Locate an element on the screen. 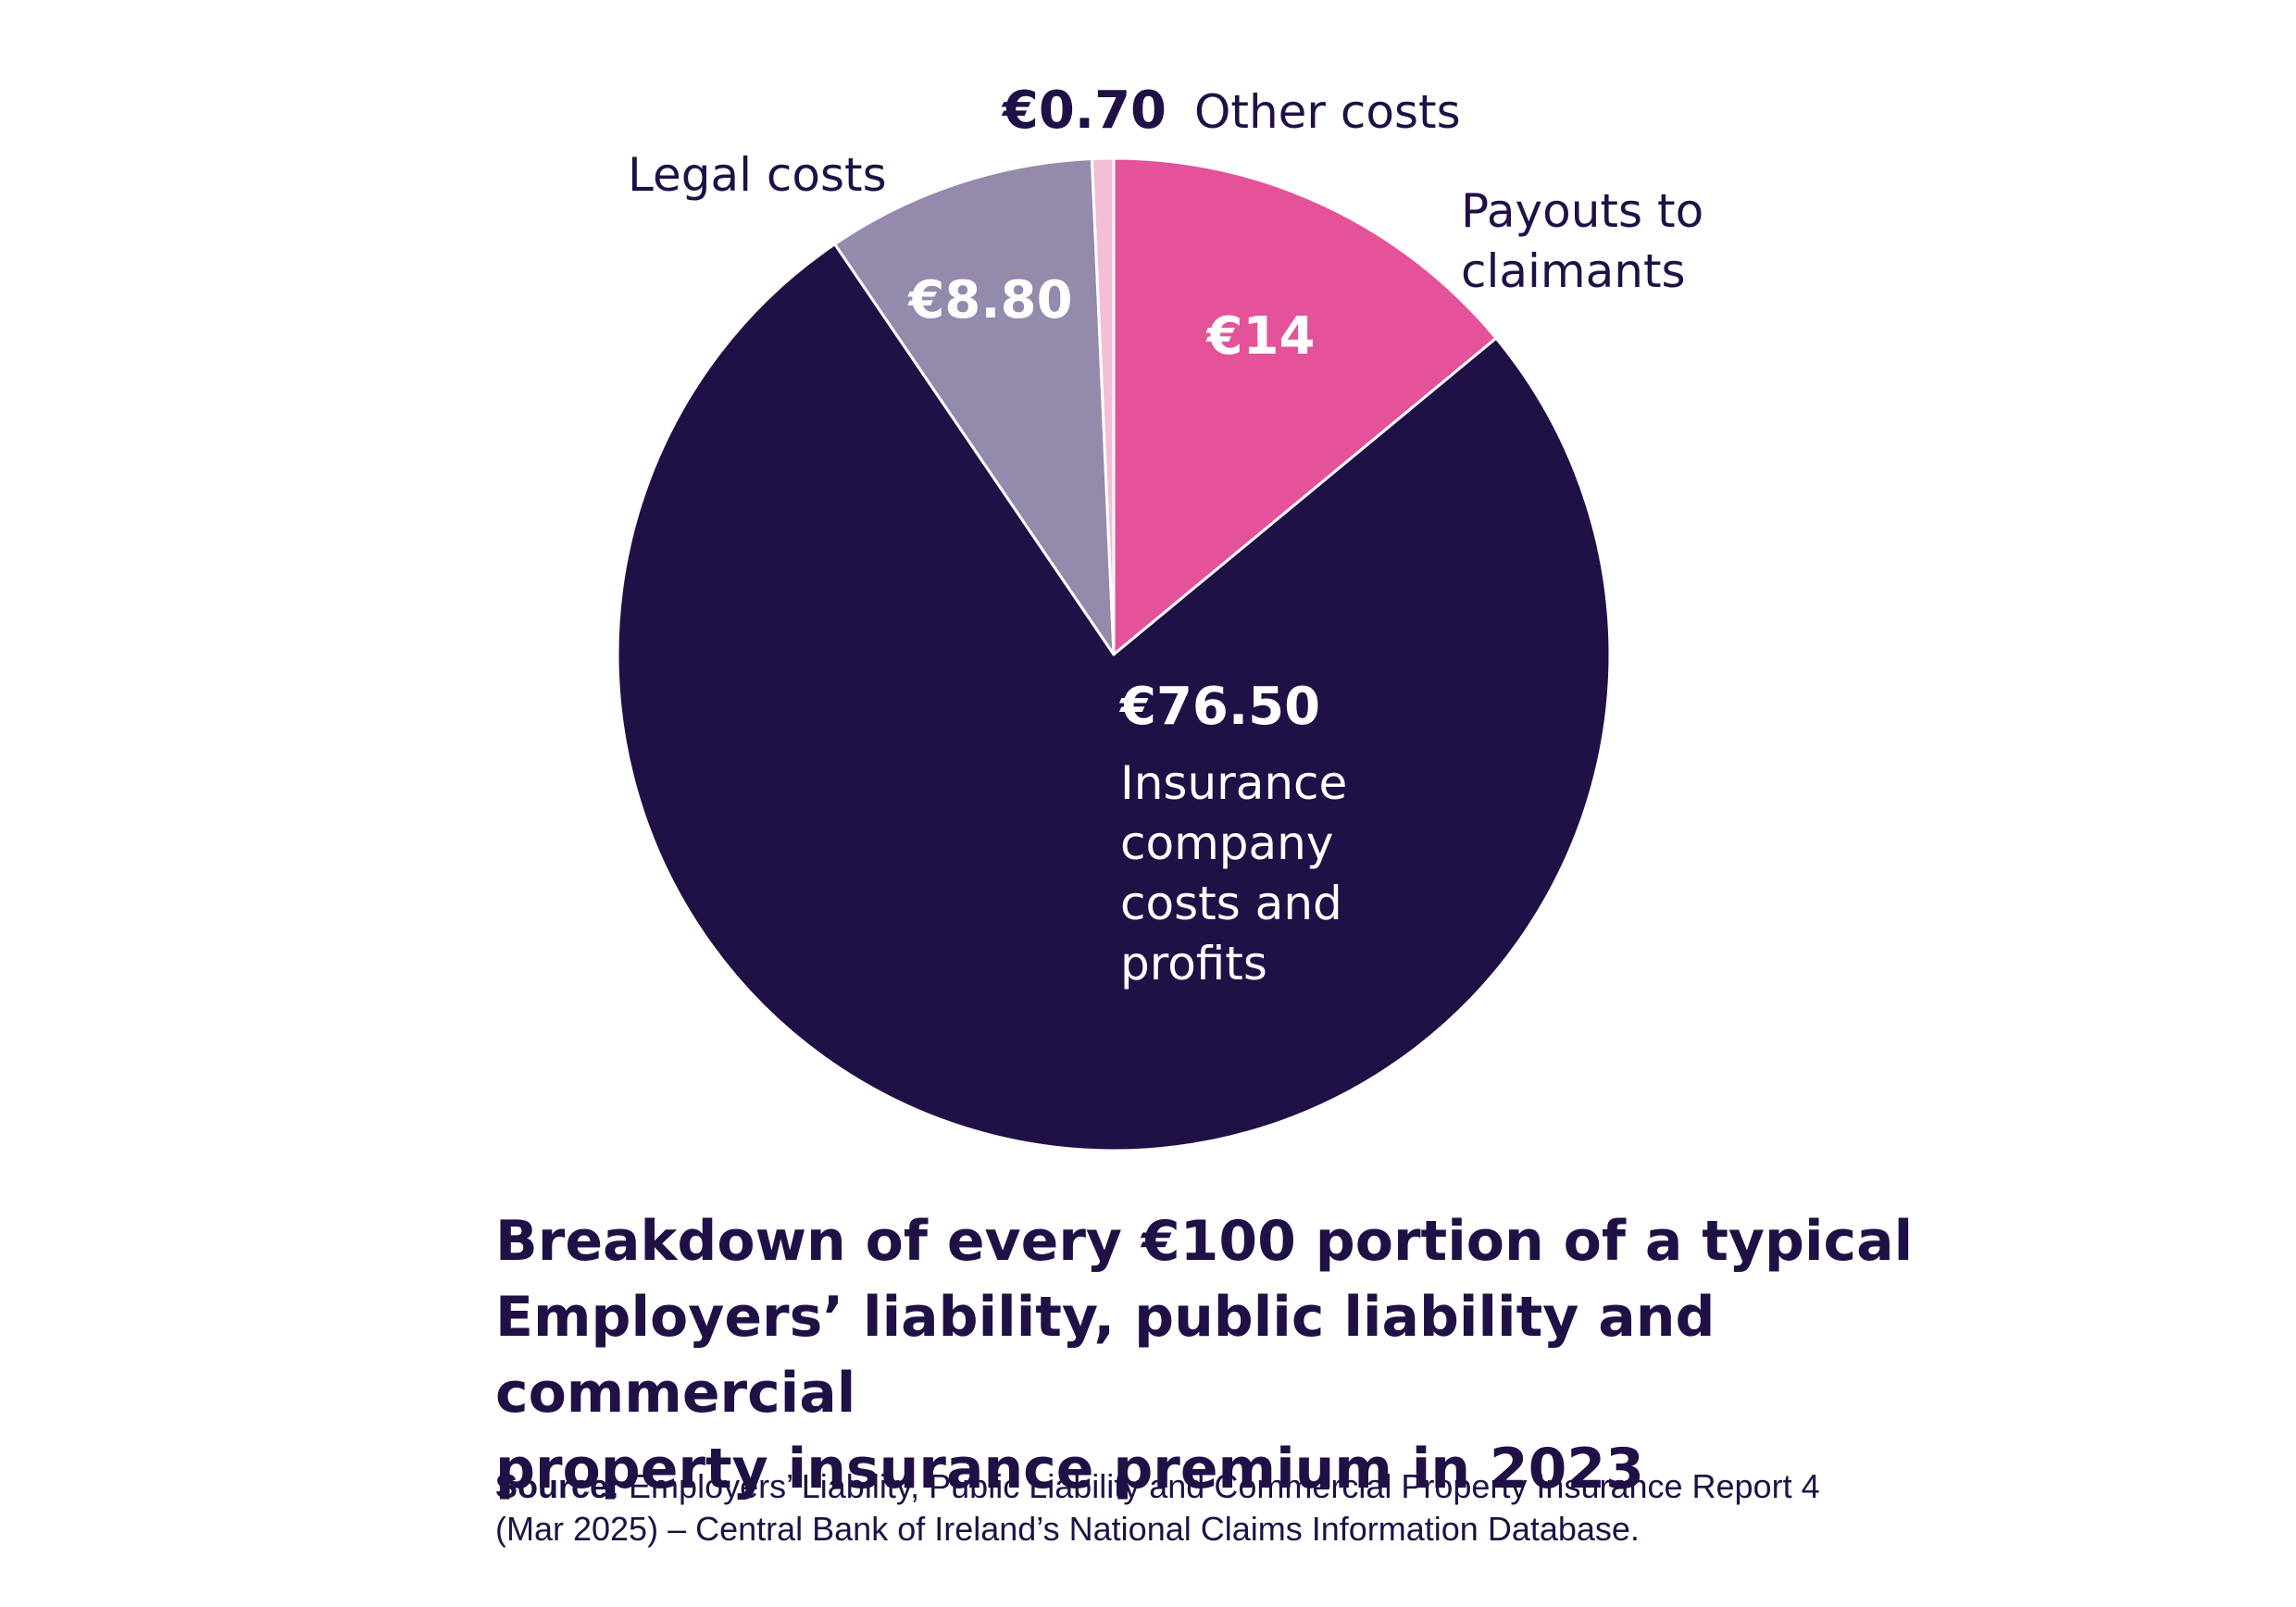  pie-slice-other is located at coordinates (1103, 406).